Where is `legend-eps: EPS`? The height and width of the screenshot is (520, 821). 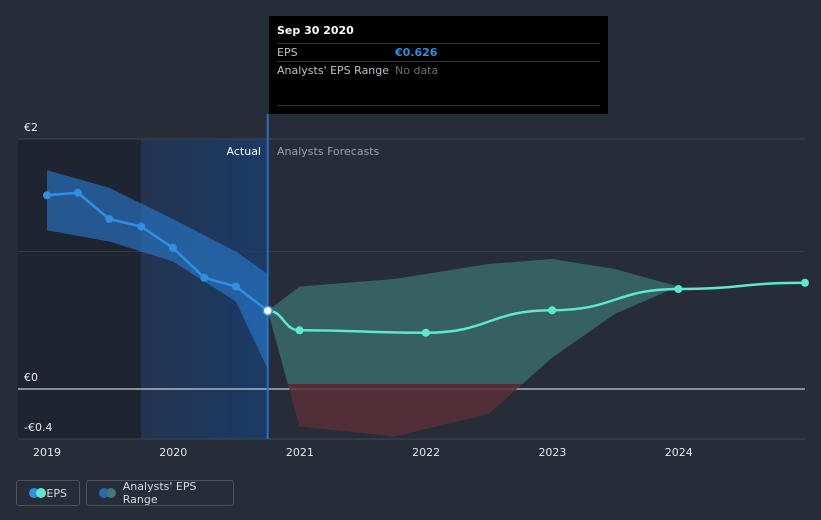 legend-eps: EPS is located at coordinates (48, 493).